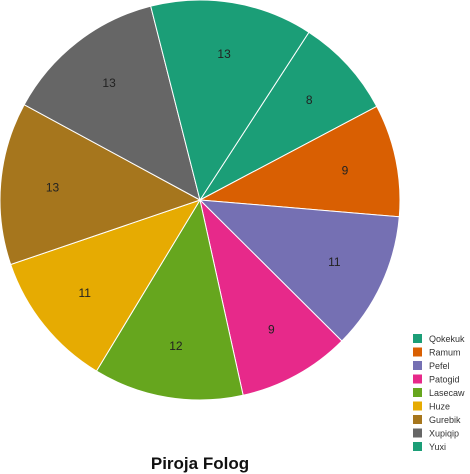 The width and height of the screenshot is (470, 474). What do you see at coordinates (445, 353) in the screenshot?
I see `legend-label-ramum: Ramum` at bounding box center [445, 353].